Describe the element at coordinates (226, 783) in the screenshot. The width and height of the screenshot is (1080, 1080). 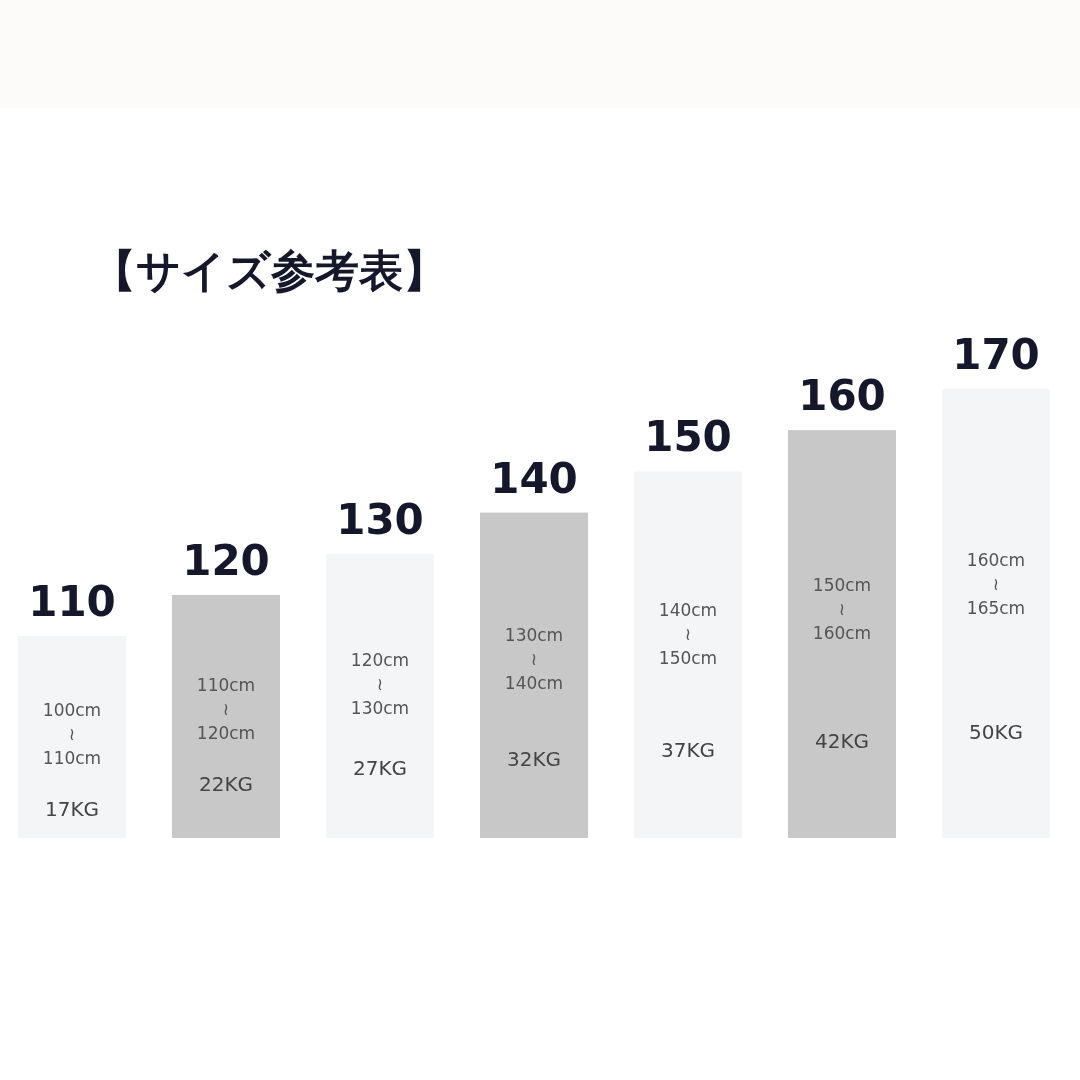
I see `annotation: 22KG` at that location.